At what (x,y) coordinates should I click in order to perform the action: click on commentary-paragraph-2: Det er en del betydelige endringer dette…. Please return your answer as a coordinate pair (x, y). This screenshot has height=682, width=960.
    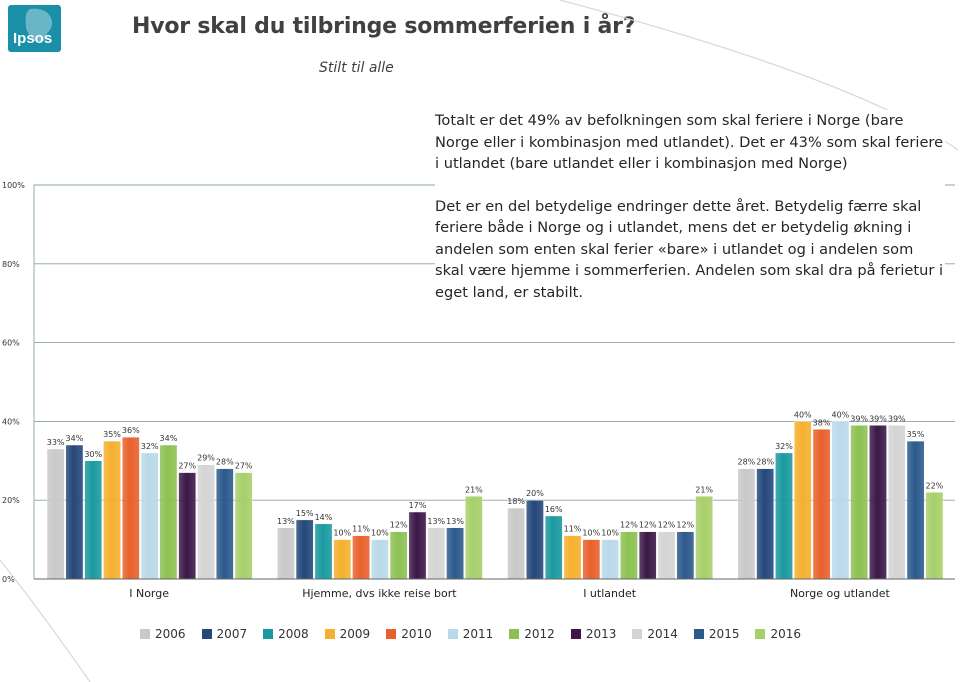
    Looking at the image, I should click on (689, 249).